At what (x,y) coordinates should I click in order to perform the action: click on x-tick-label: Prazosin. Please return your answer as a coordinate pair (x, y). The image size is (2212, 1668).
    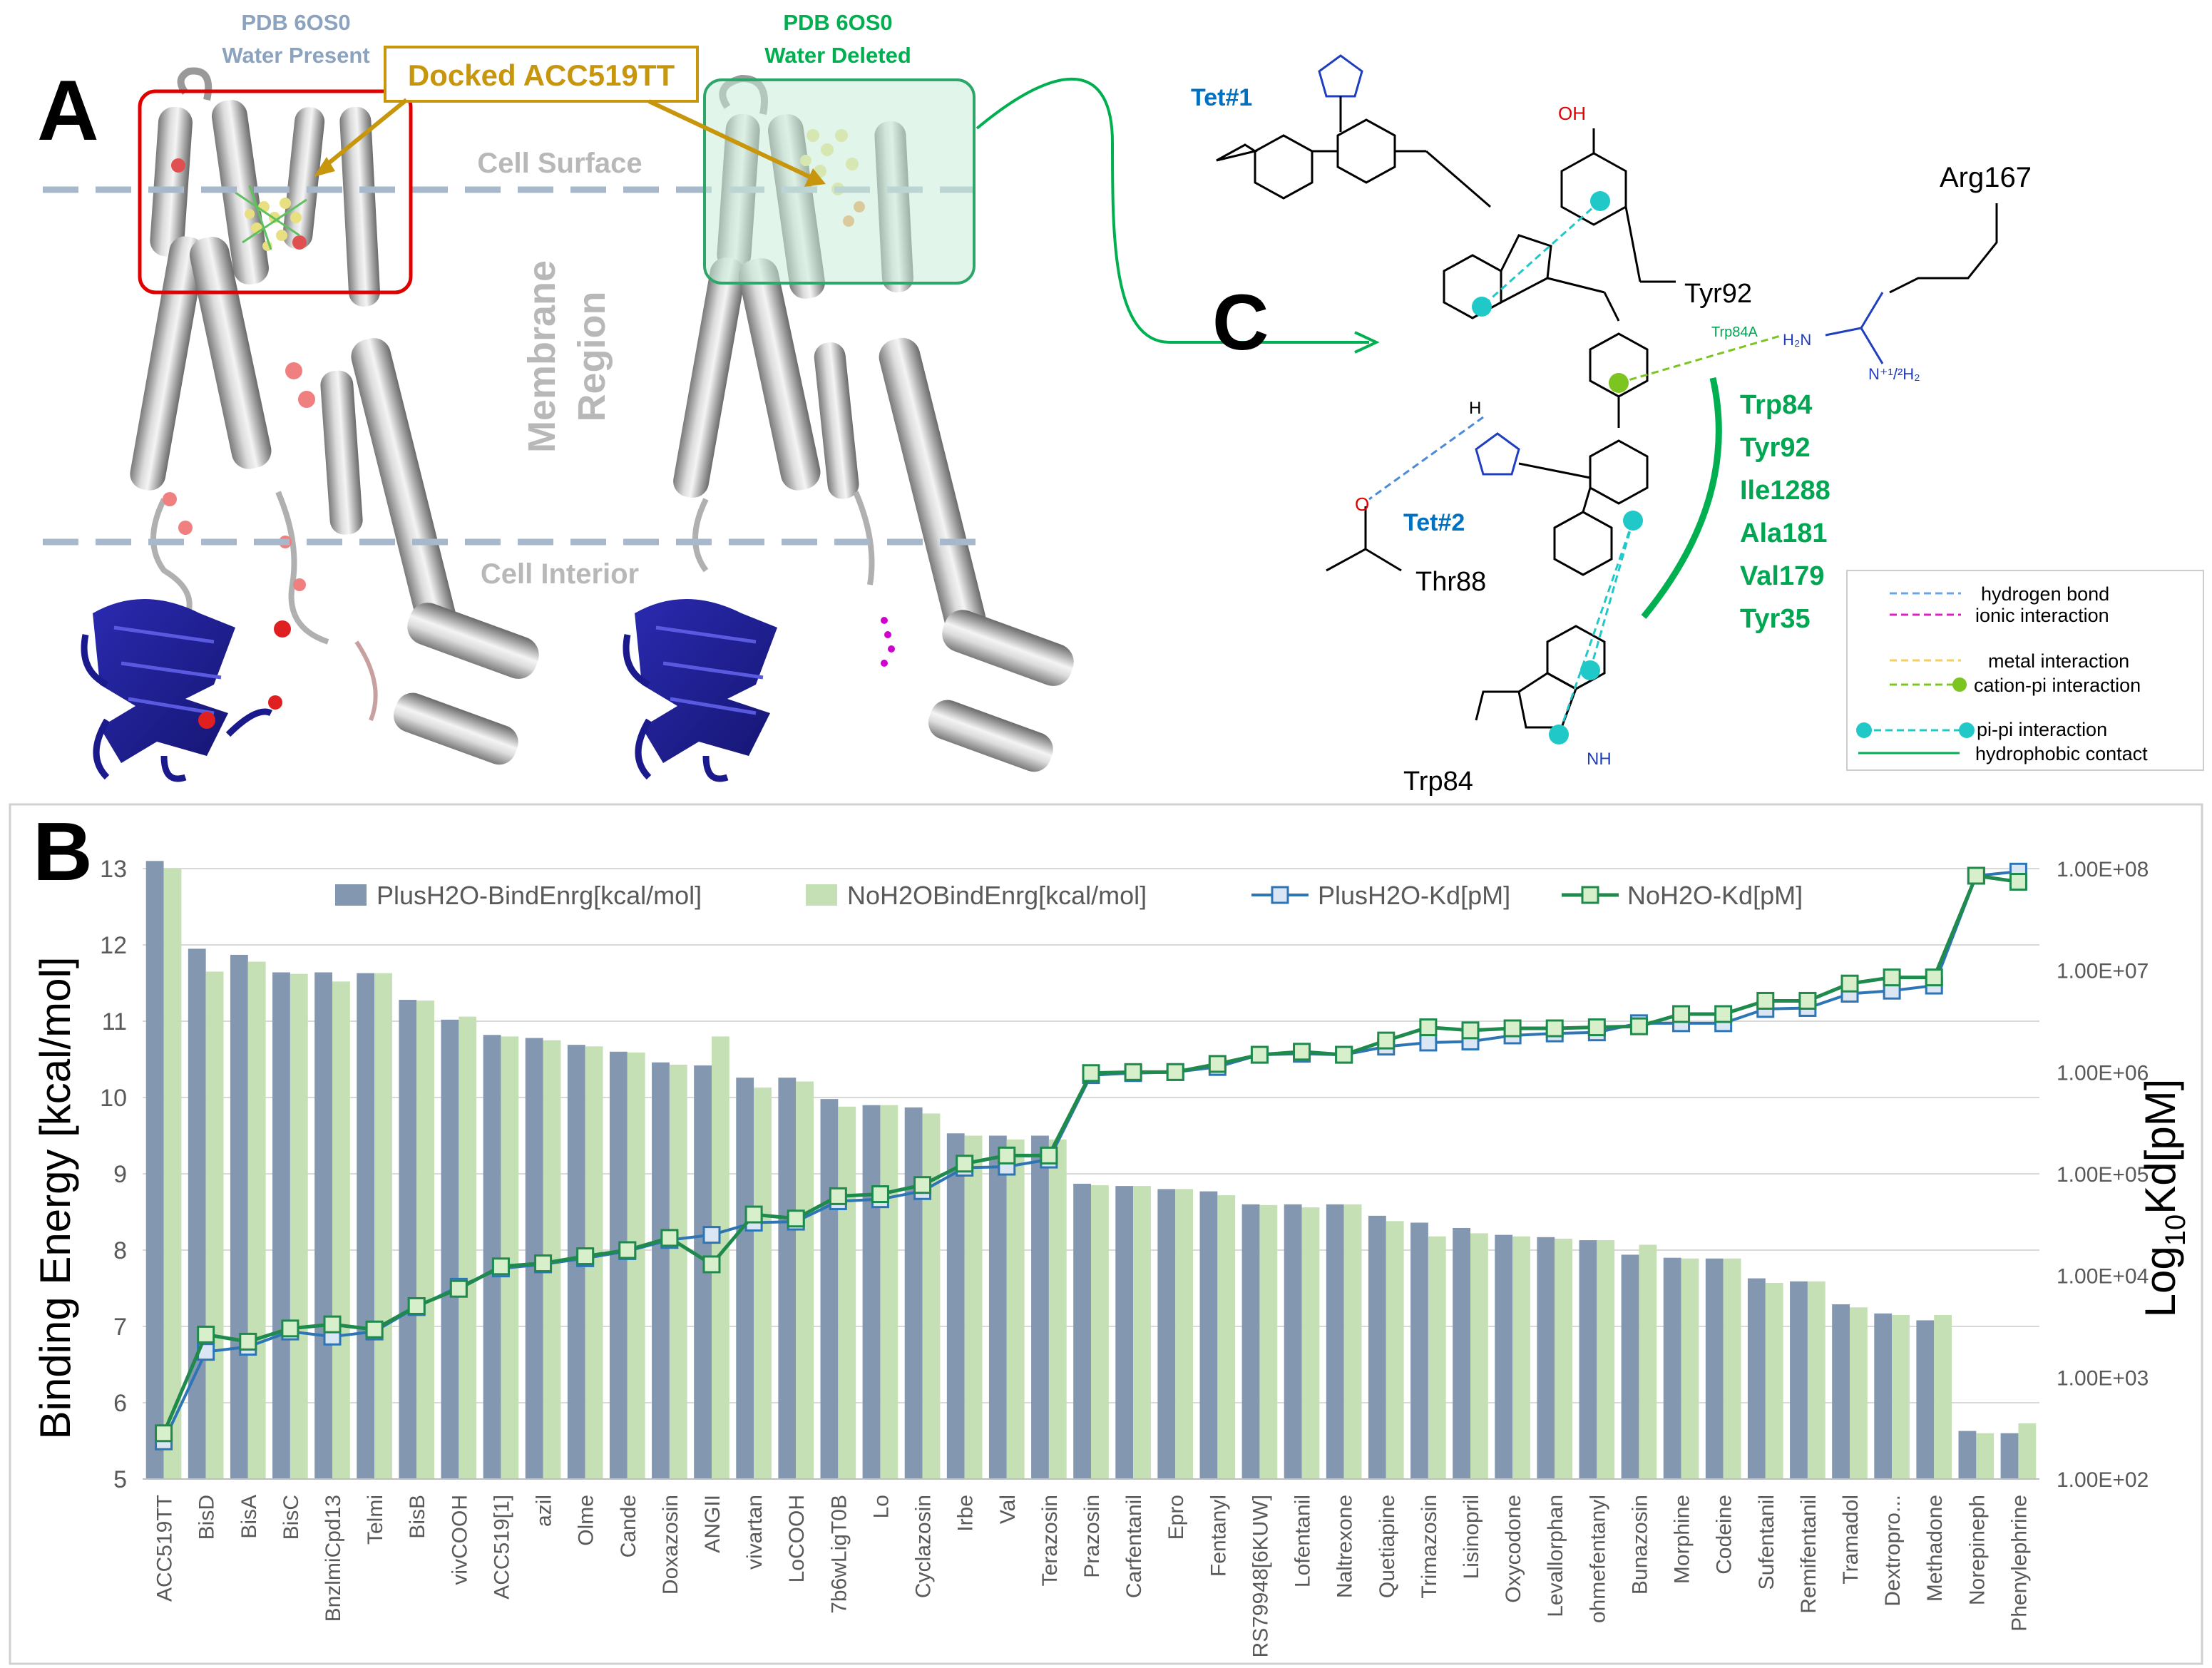
    Looking at the image, I should click on (1092, 1536).